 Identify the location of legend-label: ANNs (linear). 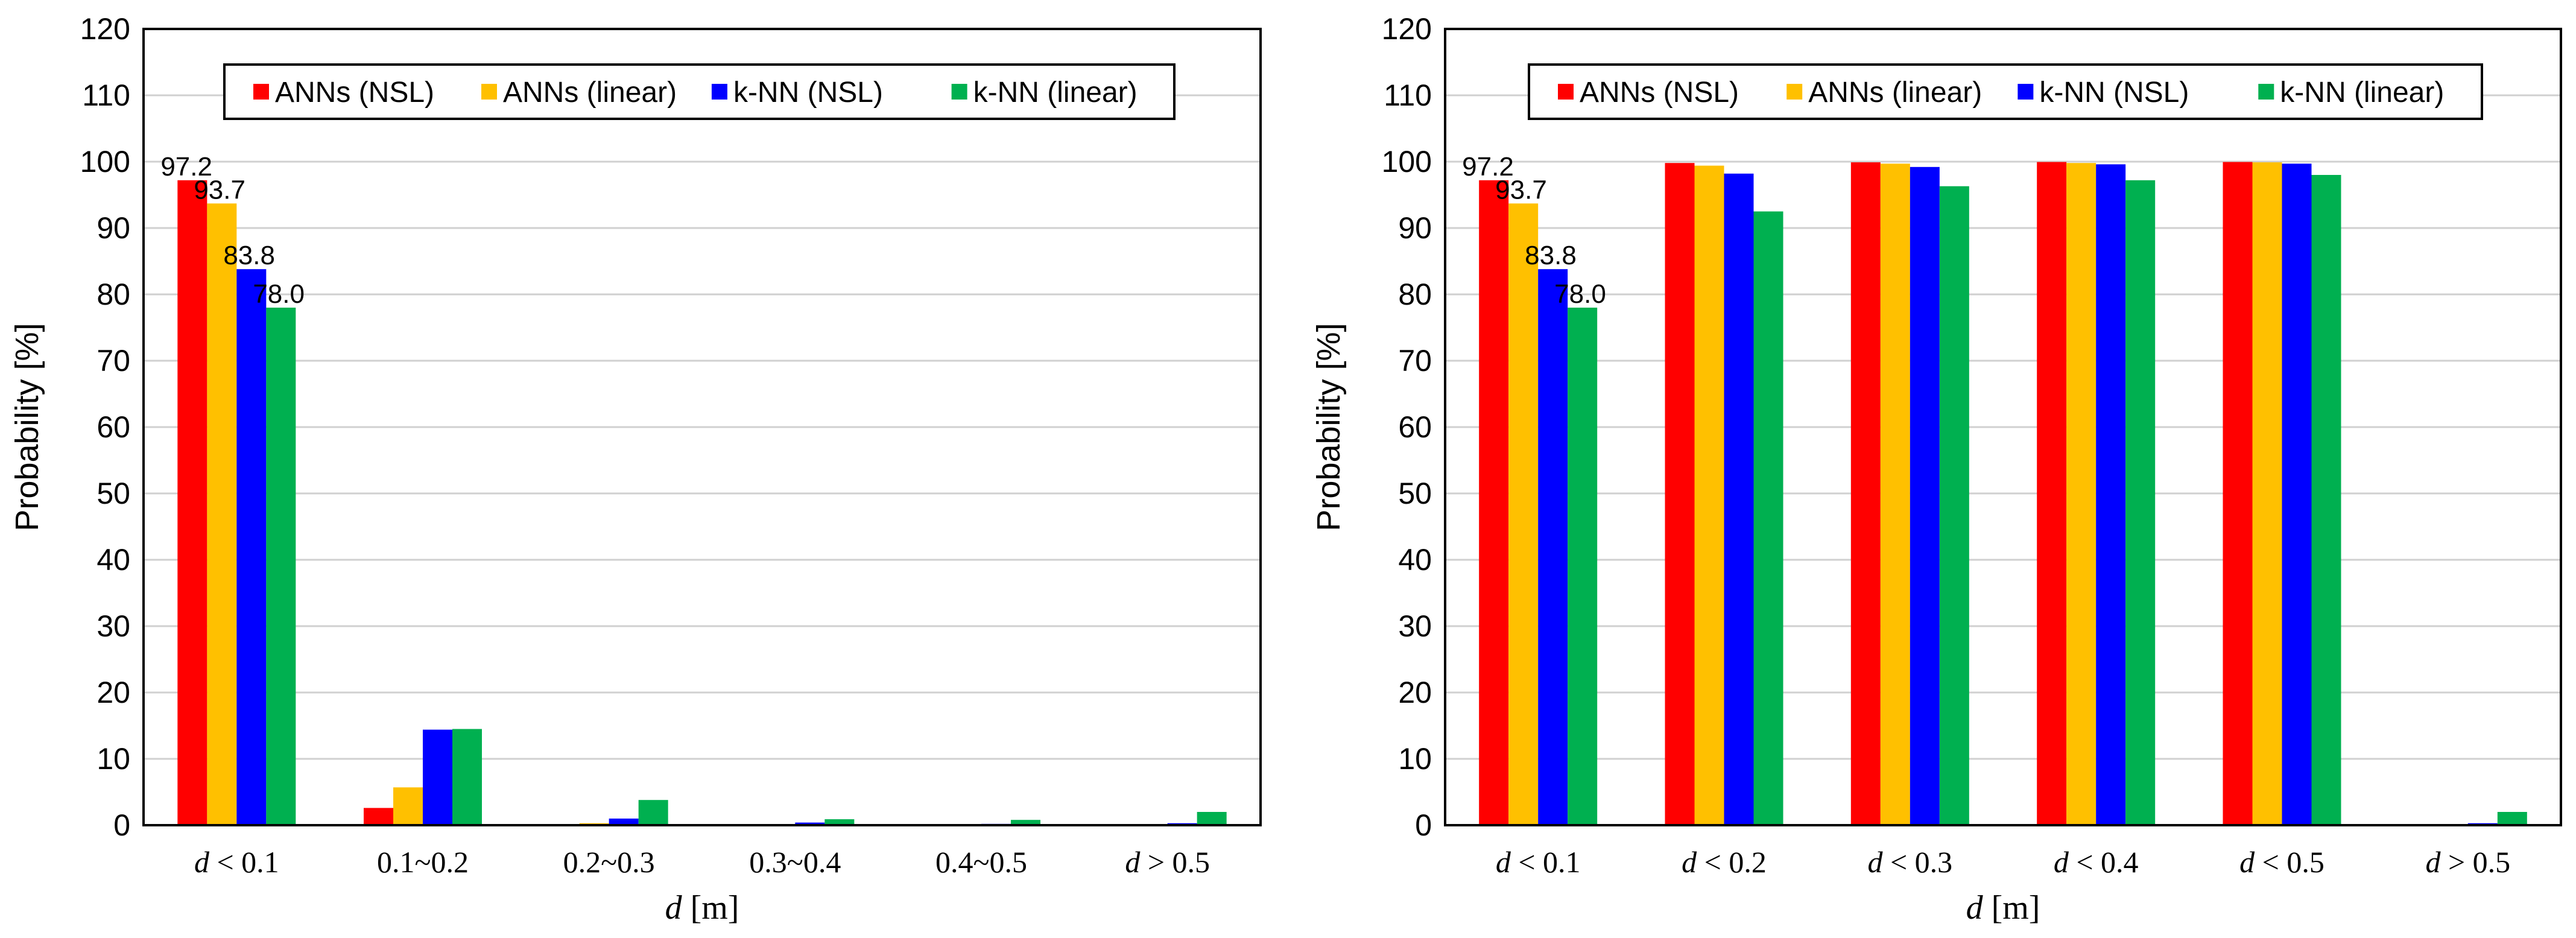
(590, 93).